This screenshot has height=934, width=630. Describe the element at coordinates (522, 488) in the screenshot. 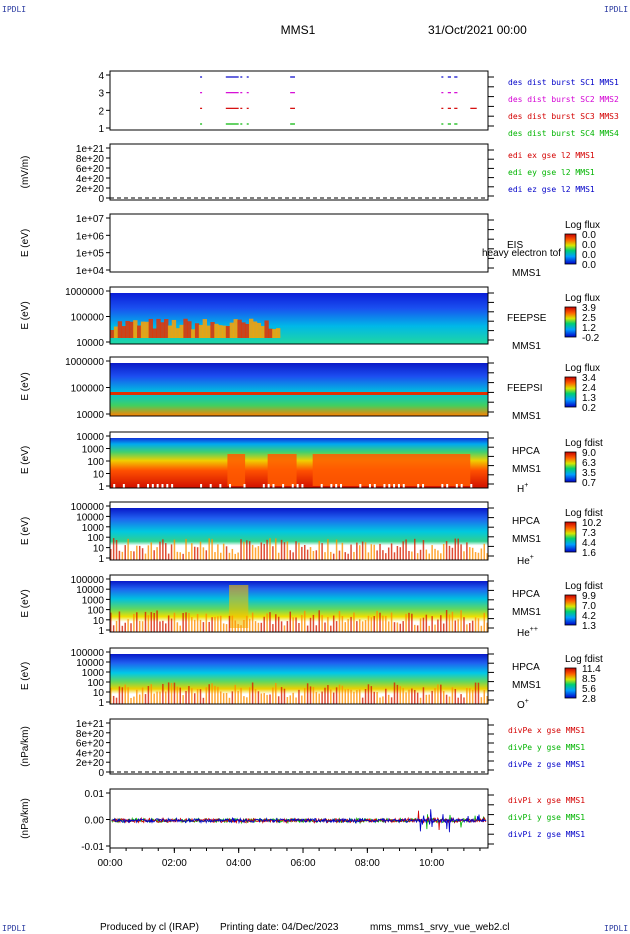

I see `species-label: H+` at that location.